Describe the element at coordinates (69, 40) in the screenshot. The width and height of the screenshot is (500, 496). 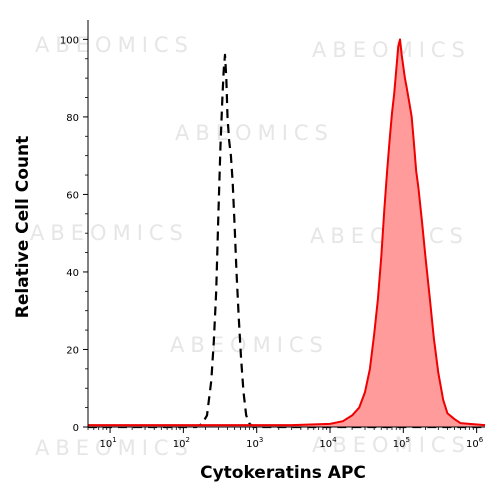
I see `y-tick-label: 100` at that location.